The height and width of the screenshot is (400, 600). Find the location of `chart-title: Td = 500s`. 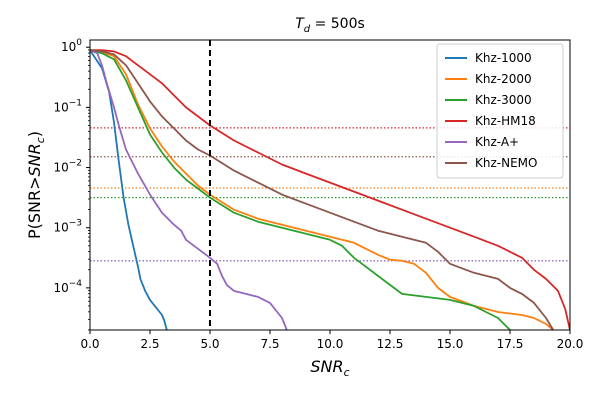

chart-title: Td = 500s is located at coordinates (330, 25).